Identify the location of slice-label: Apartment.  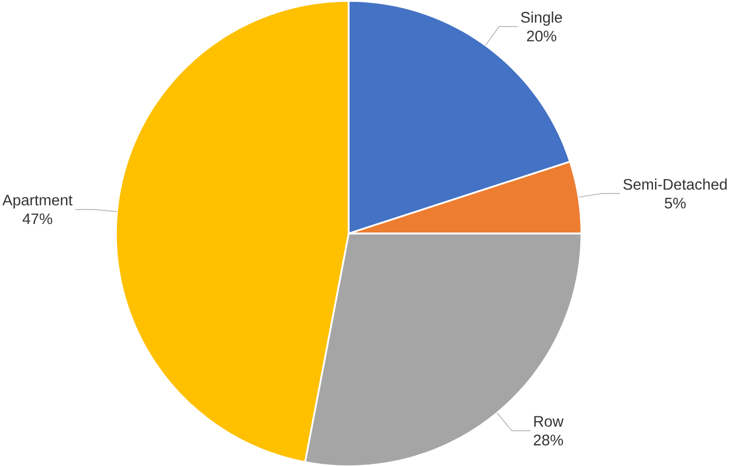
(37, 201).